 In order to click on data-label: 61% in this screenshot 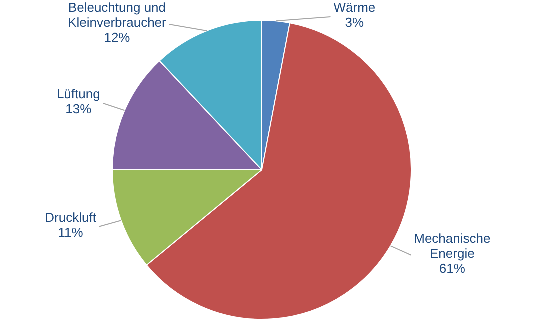, I will do `click(452, 268)`.